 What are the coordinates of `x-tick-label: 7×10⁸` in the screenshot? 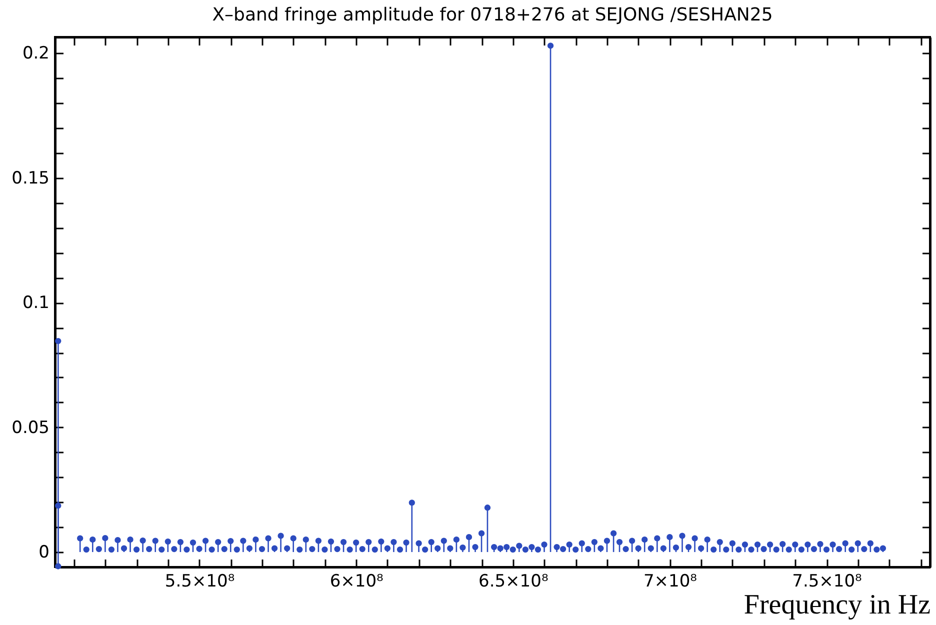 It's located at (670, 582).